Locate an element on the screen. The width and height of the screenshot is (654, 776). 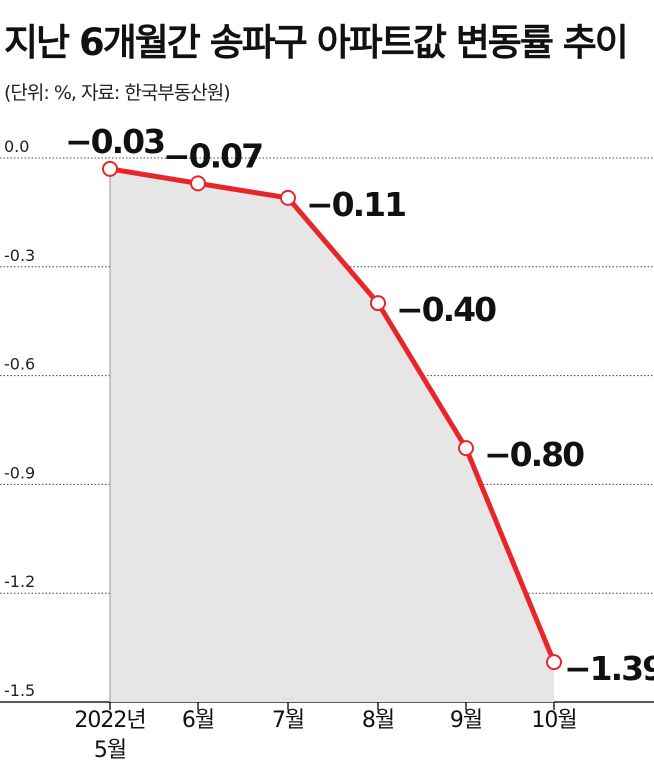
x-tick-label: 6월 is located at coordinates (198, 720).